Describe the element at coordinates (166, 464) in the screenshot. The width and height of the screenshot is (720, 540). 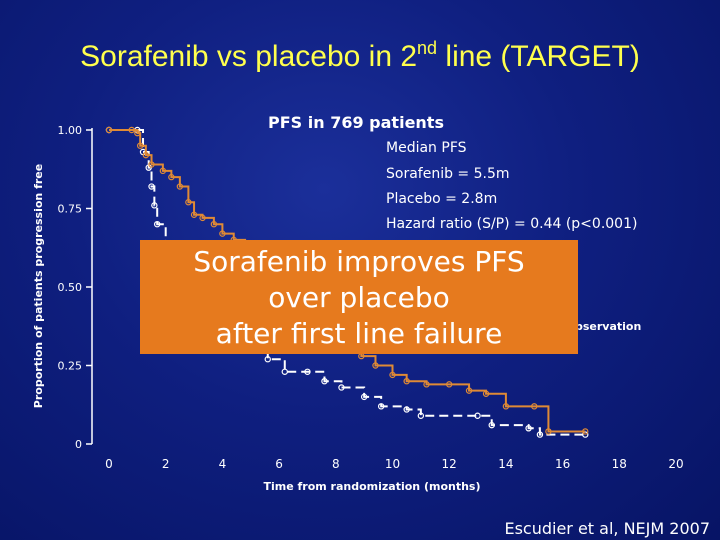
I see `x-tick-label: 2` at that location.